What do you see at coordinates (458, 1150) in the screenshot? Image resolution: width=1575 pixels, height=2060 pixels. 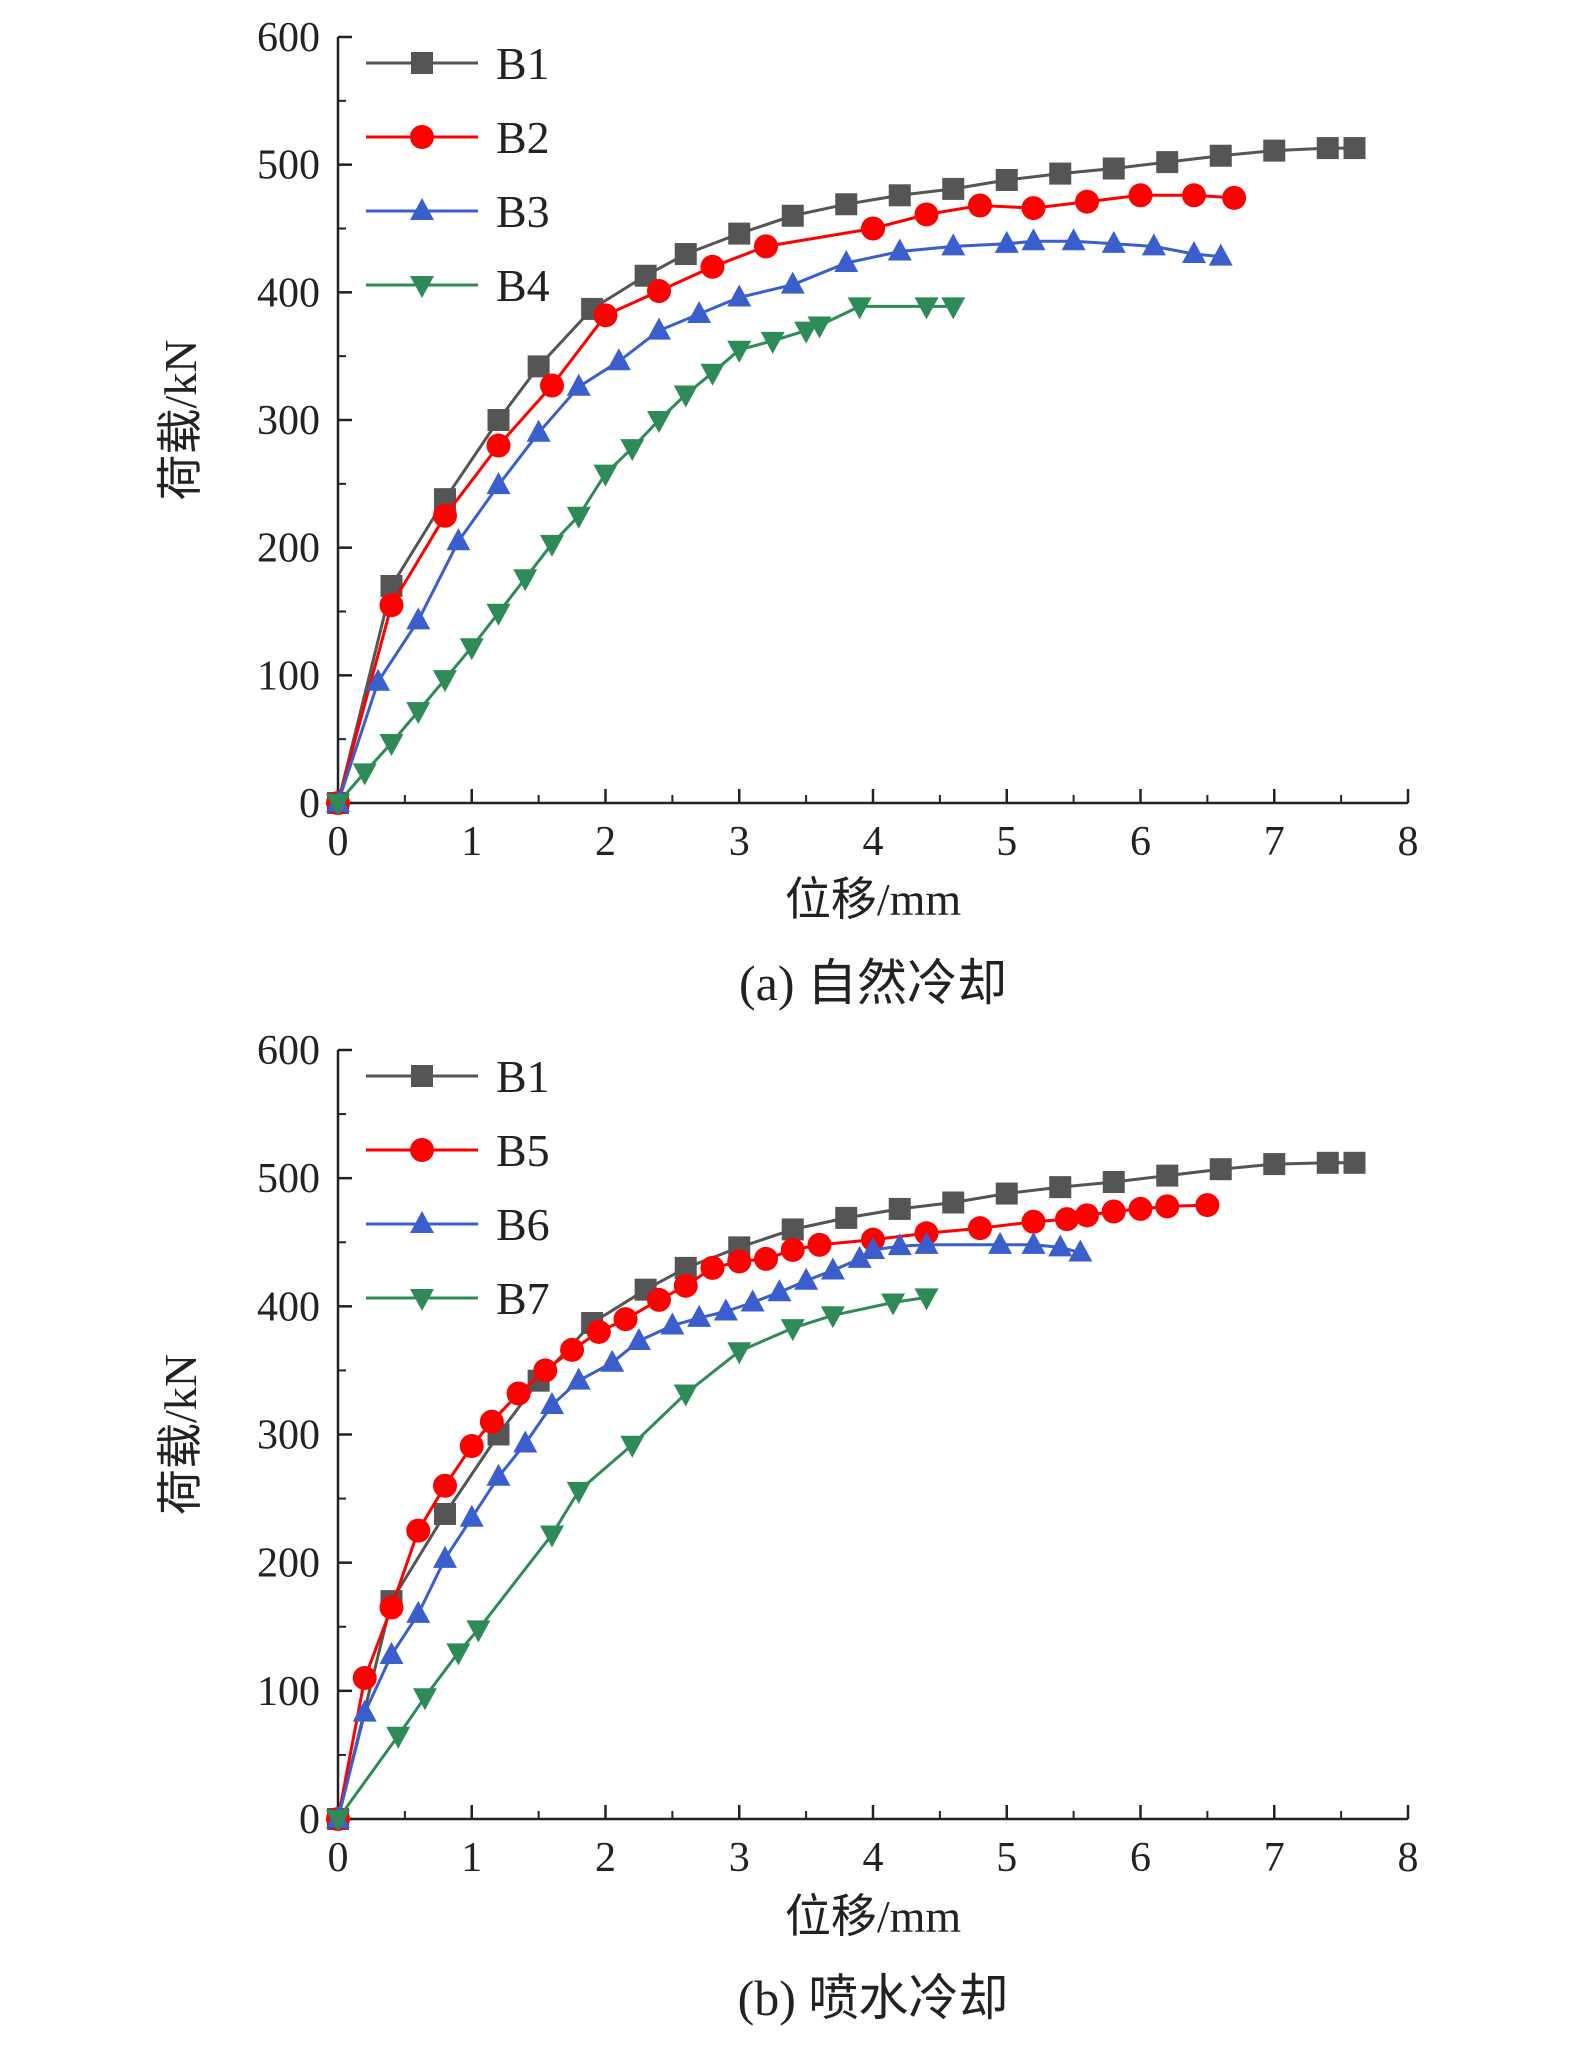 I see `legend-item: B5` at bounding box center [458, 1150].